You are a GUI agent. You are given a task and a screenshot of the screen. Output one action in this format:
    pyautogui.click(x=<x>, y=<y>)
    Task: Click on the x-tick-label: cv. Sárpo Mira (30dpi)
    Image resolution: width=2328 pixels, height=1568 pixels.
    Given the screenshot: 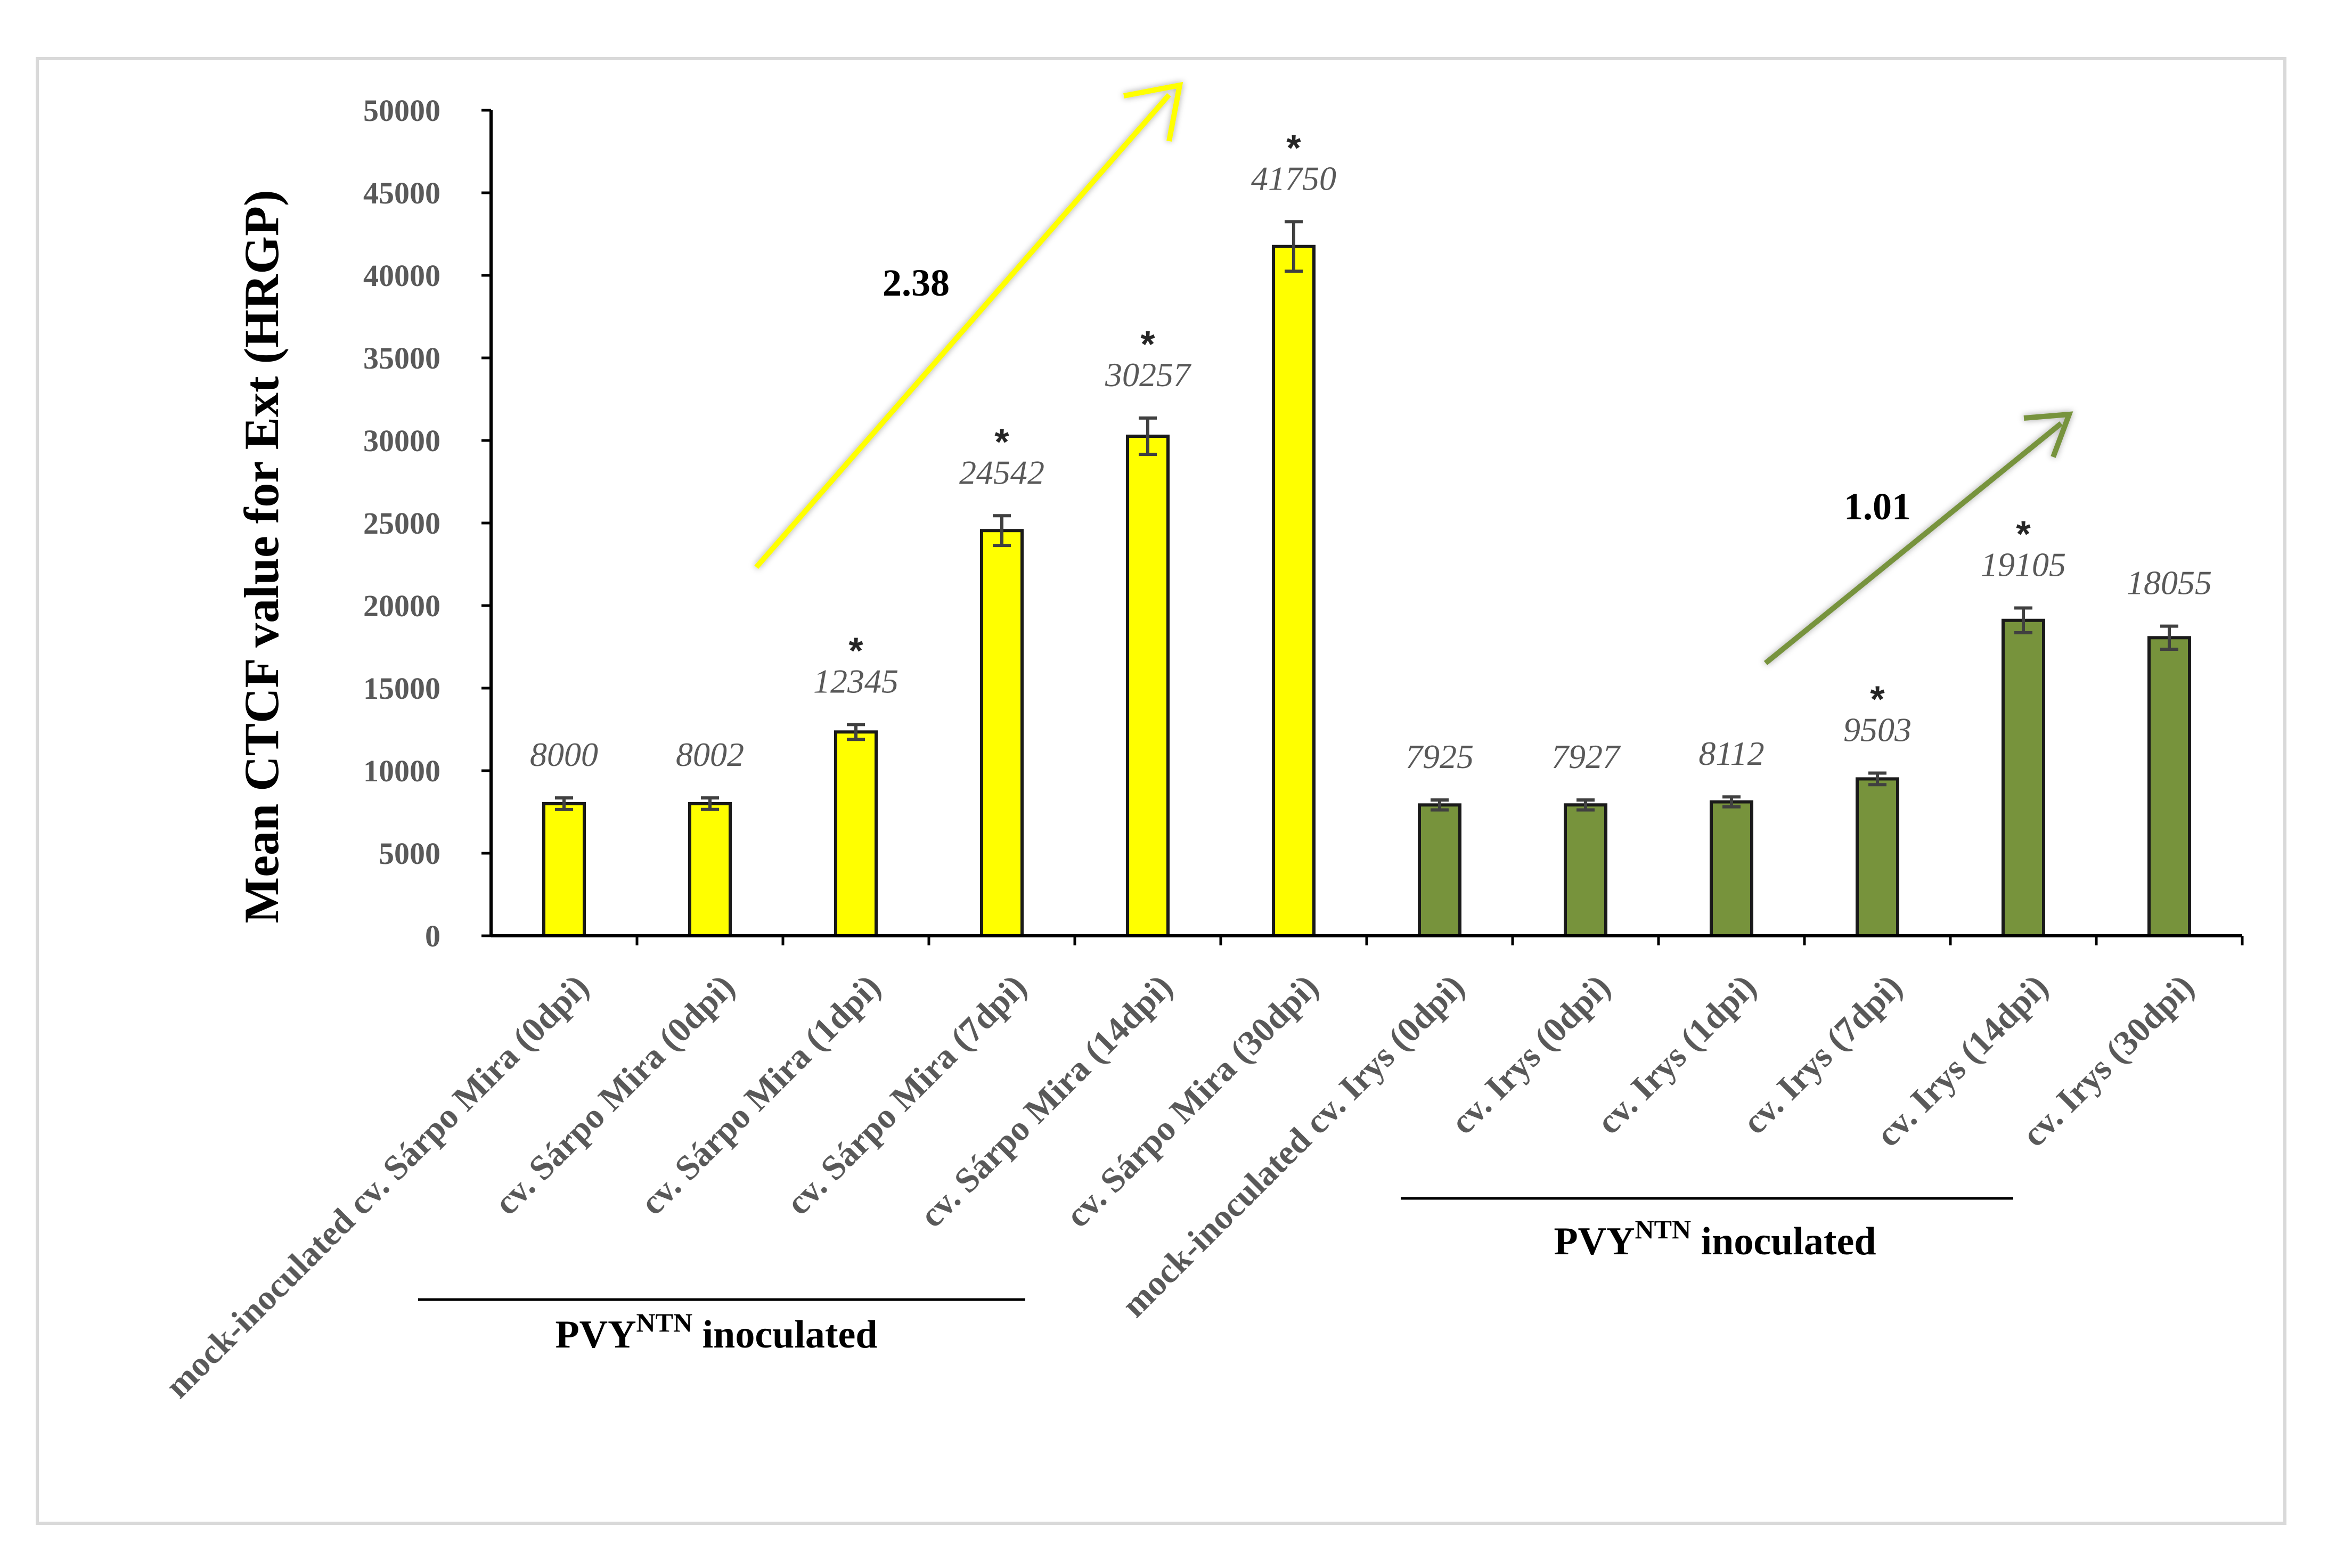 What is the action you would take?
    pyautogui.click(x=1192, y=1101)
    